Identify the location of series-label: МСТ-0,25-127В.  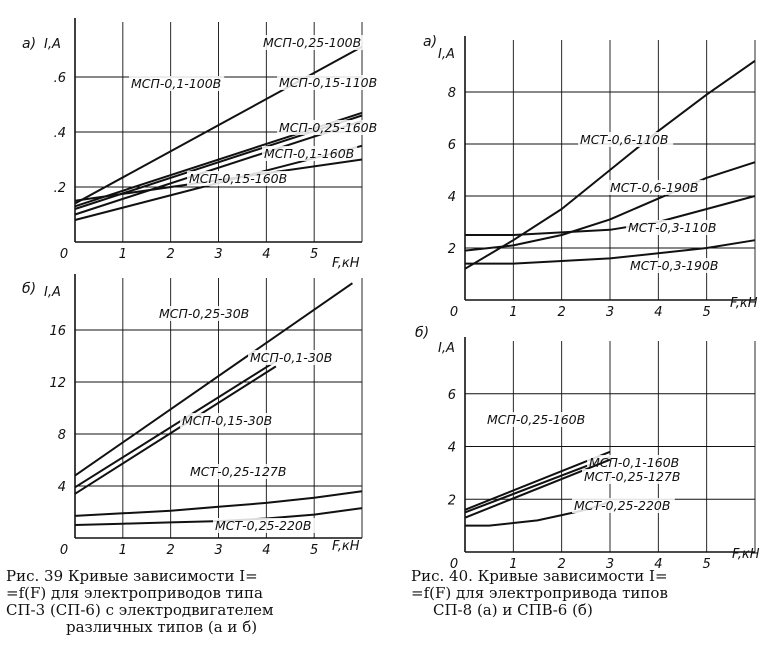
(238, 471).